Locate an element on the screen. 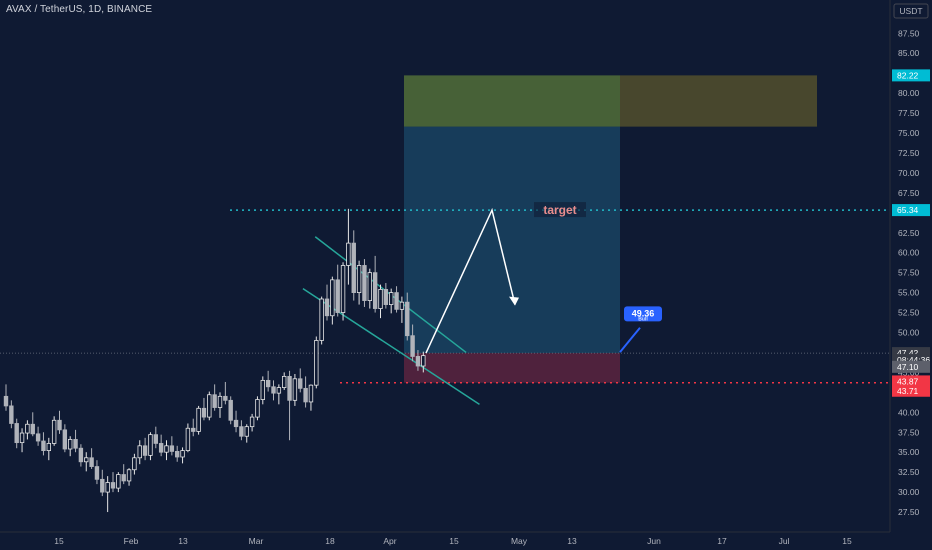 The image size is (932, 550). price-tick-label: 75.00 is located at coordinates (909, 133).